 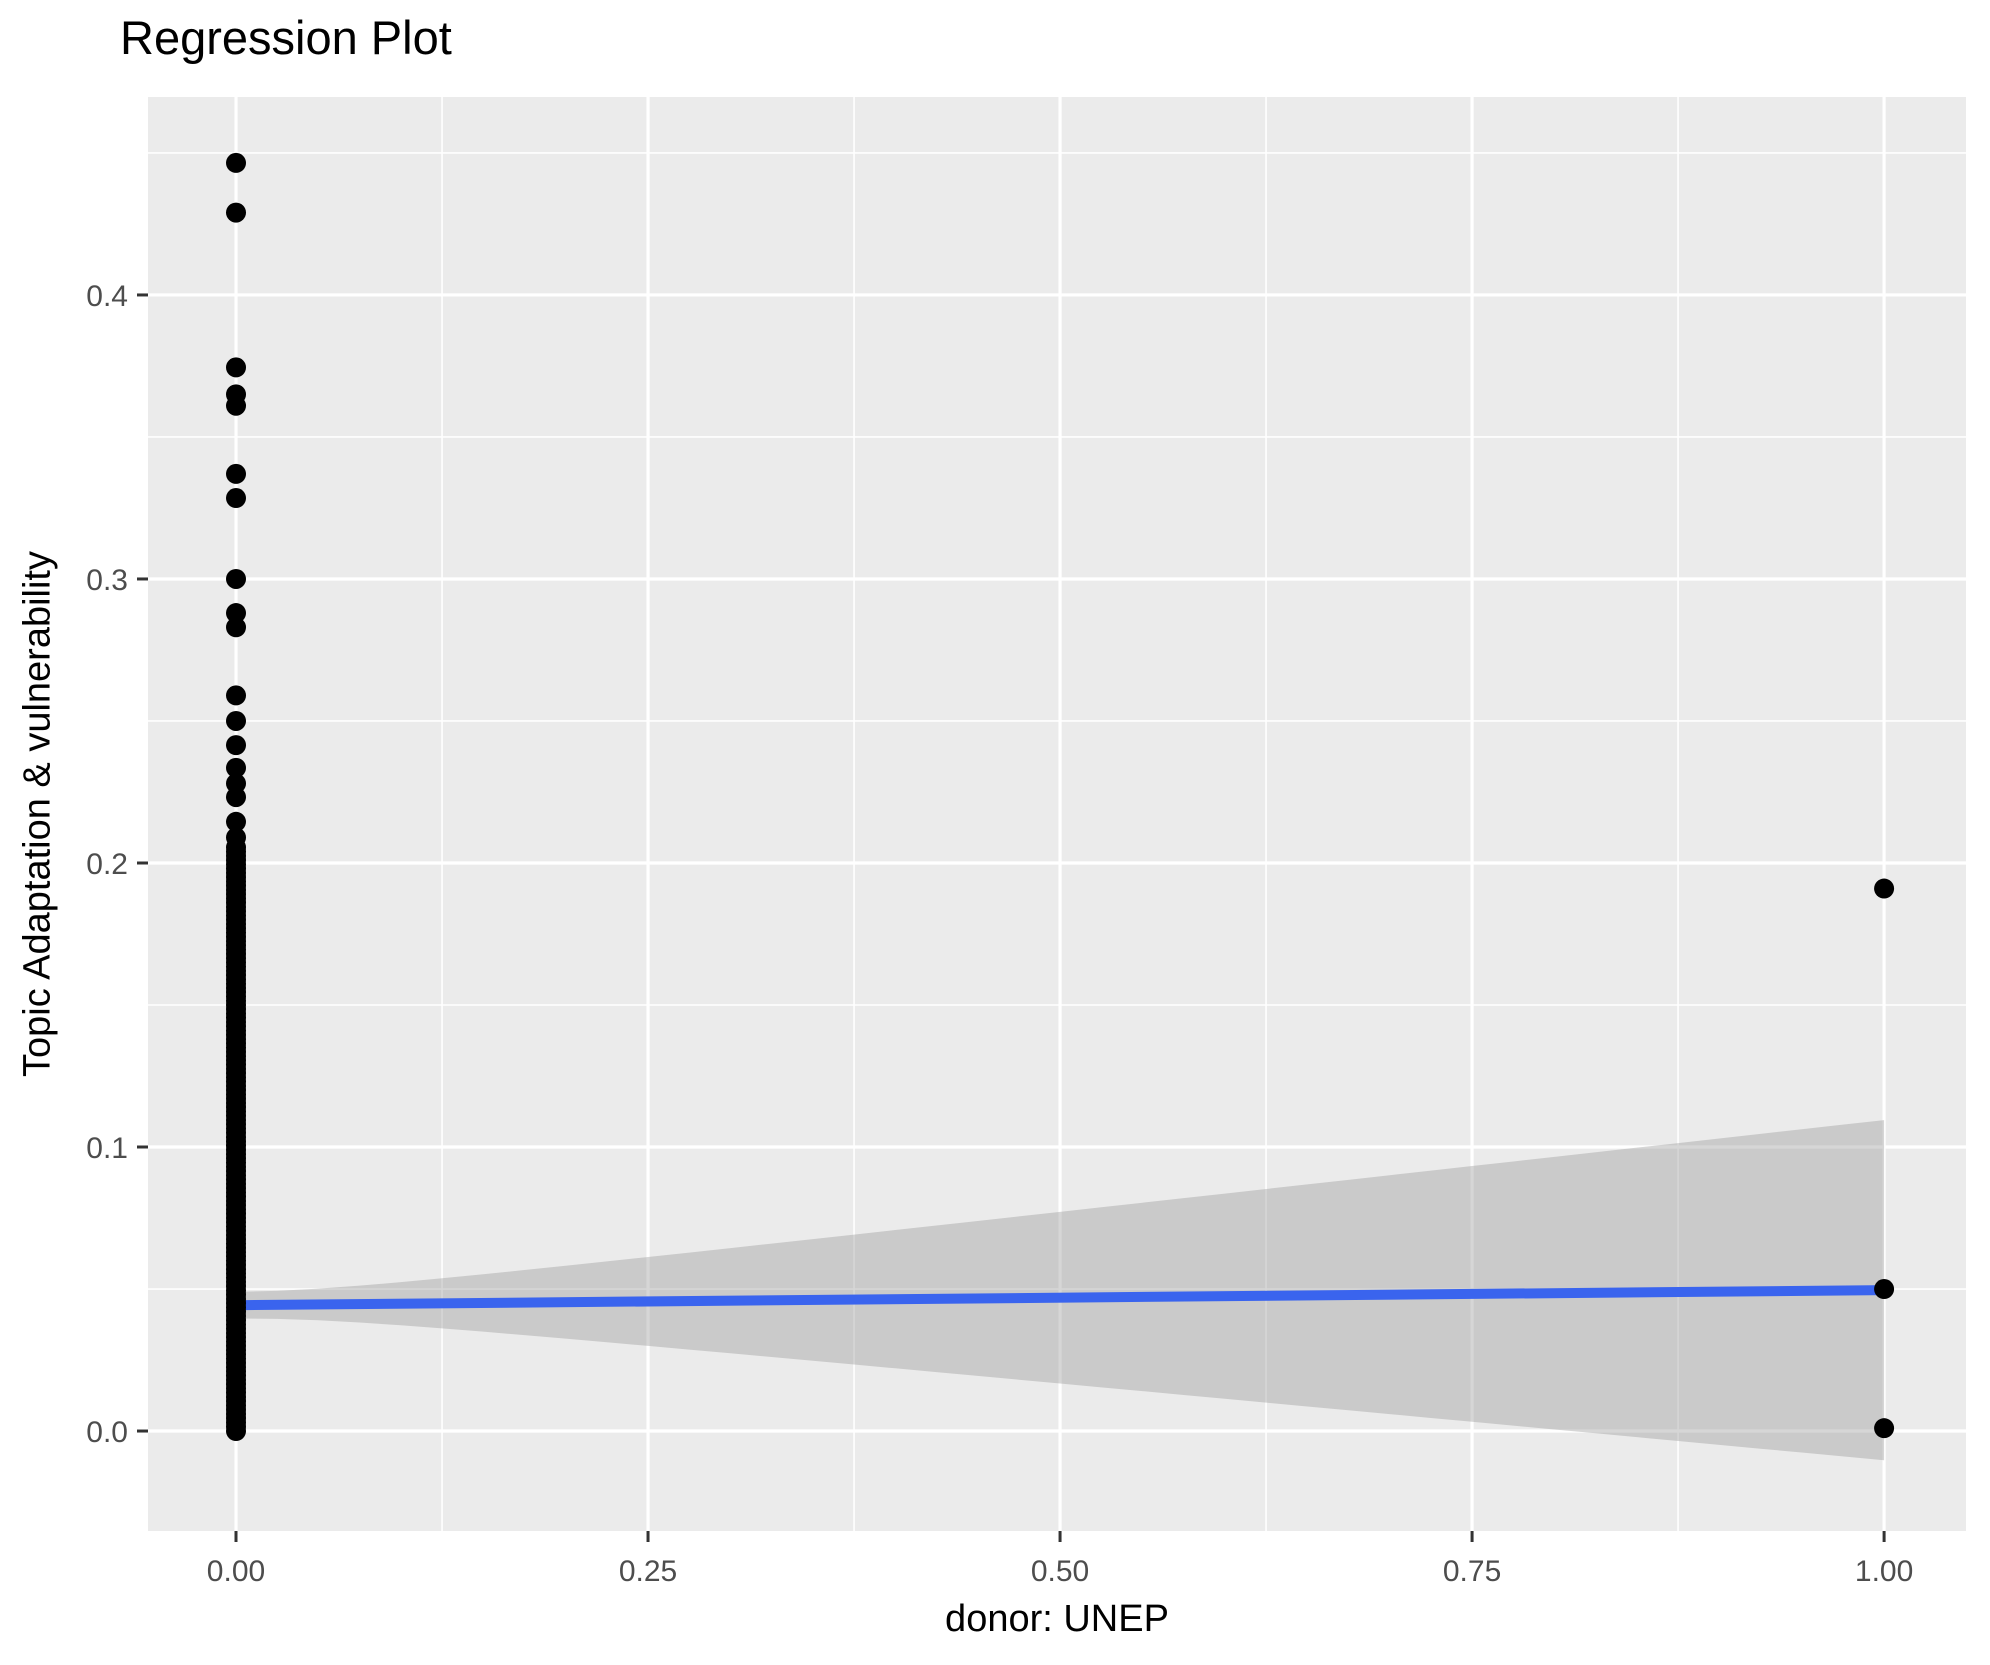 I want to click on x-tick-label: 0.00, so click(x=236, y=1571).